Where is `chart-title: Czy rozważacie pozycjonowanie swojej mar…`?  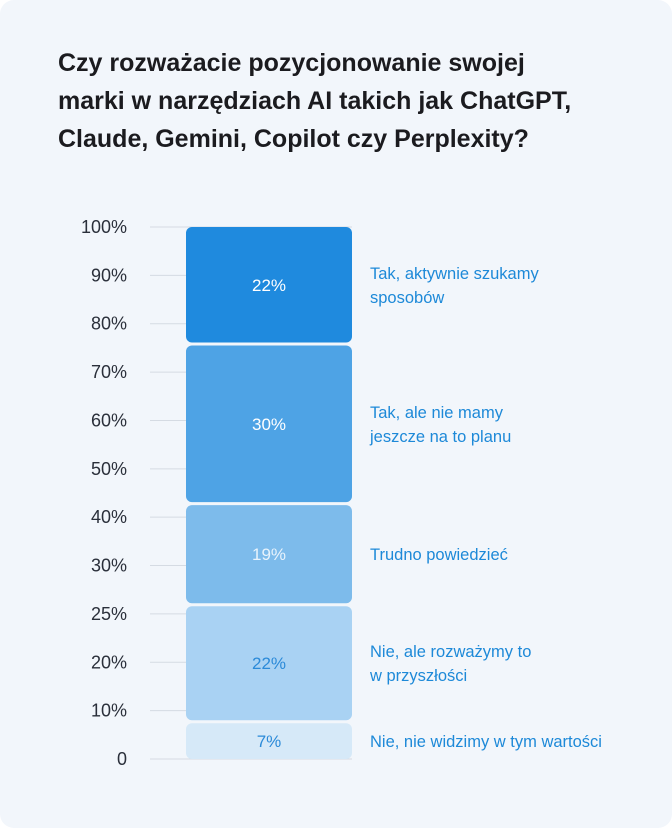 chart-title: Czy rozważacie pozycjonowanie swojej mar… is located at coordinates (315, 101).